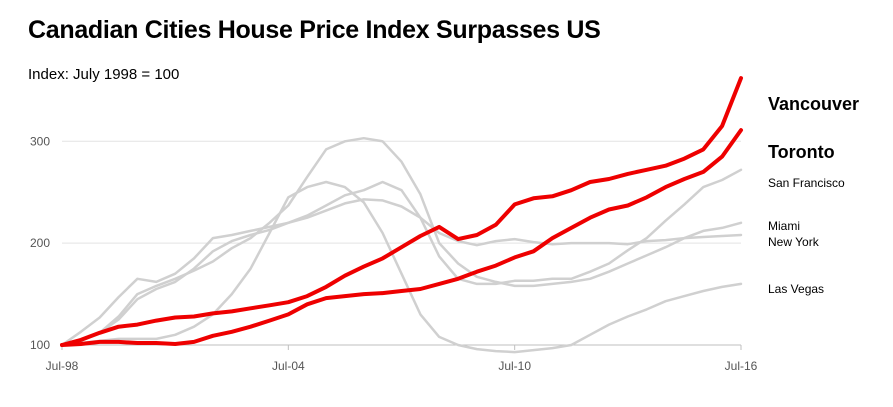  I want to click on series-label-new-york: New York, so click(794, 242).